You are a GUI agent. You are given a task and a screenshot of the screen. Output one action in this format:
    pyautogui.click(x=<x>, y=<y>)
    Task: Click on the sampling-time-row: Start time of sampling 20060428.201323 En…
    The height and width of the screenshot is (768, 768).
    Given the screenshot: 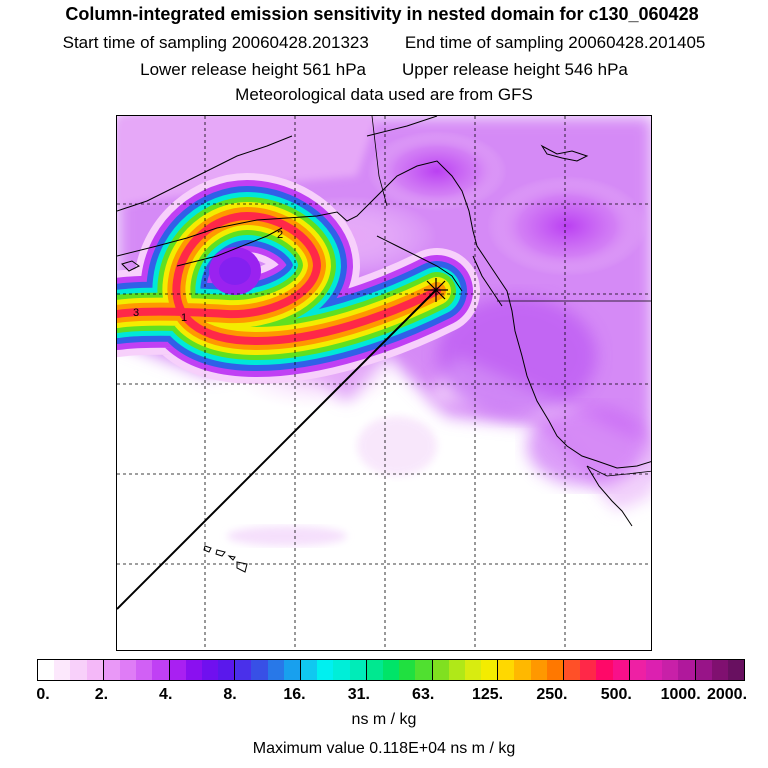 What is the action you would take?
    pyautogui.click(x=384, y=43)
    